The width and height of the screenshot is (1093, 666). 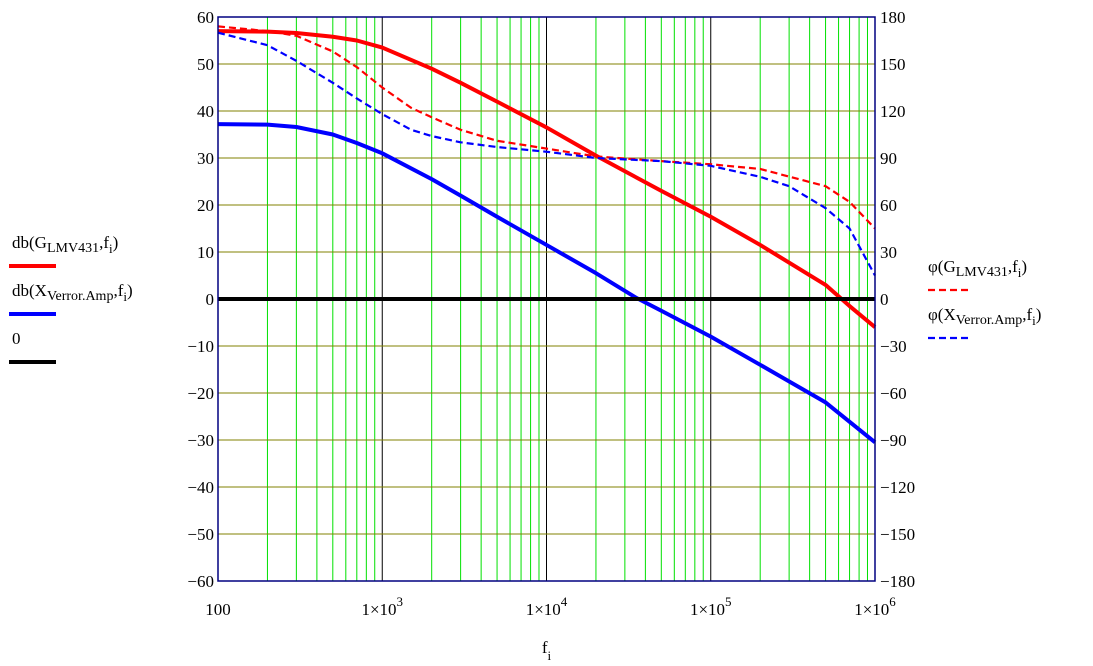 I want to click on y-right-tick-label: −180, so click(x=897, y=581).